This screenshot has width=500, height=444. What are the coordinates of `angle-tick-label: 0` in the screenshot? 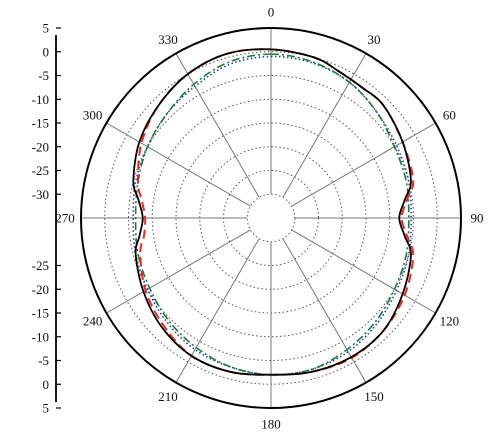 It's located at (271, 12).